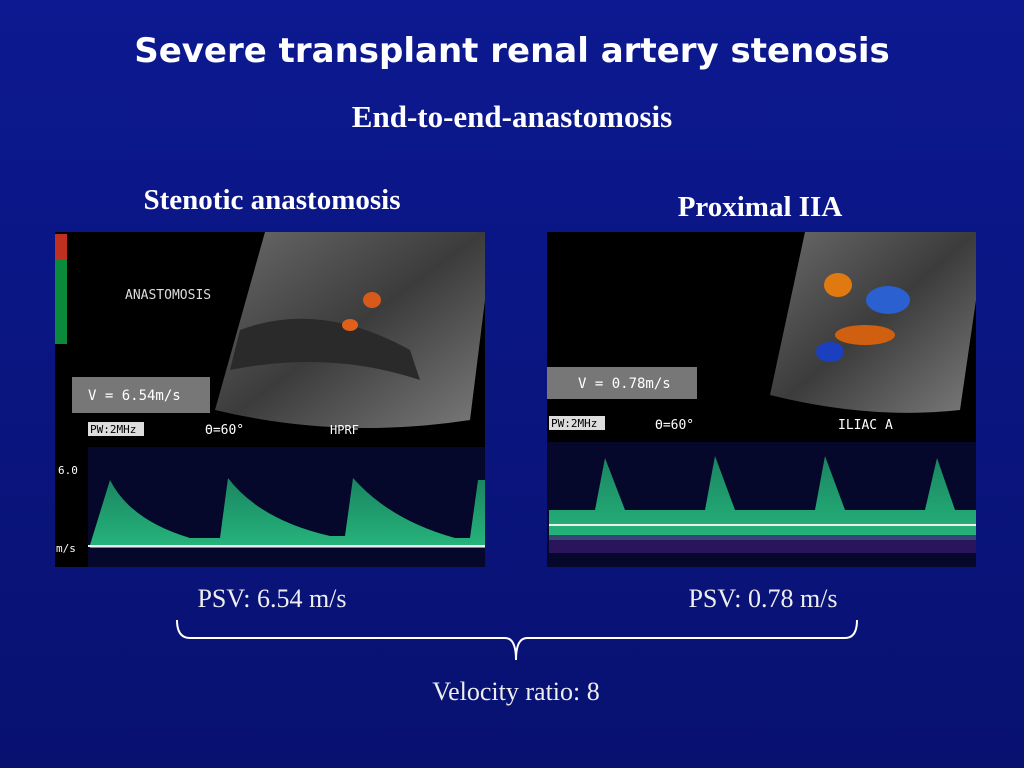  Describe the element at coordinates (624, 384) in the screenshot. I see `velocity-readout: V = 0.78m/s` at that location.